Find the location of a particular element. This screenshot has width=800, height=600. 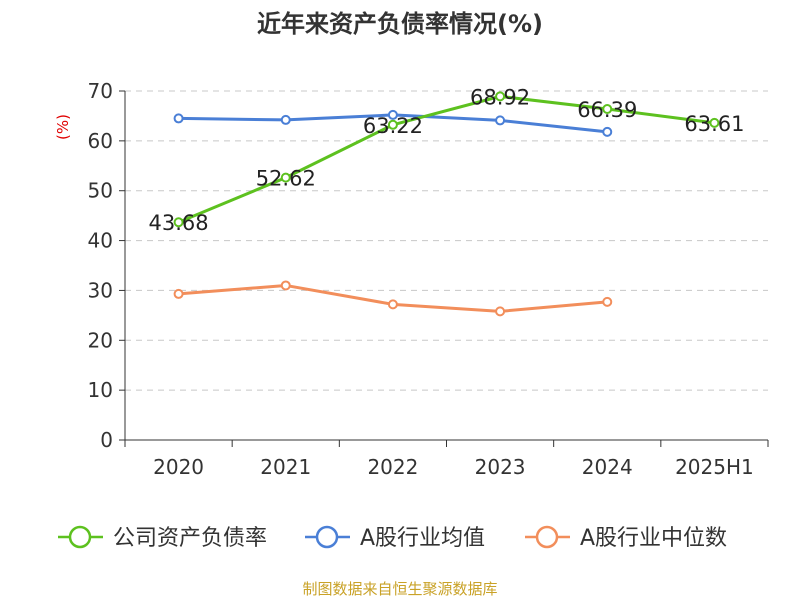

y-tick-label: 30 is located at coordinates (100, 290).